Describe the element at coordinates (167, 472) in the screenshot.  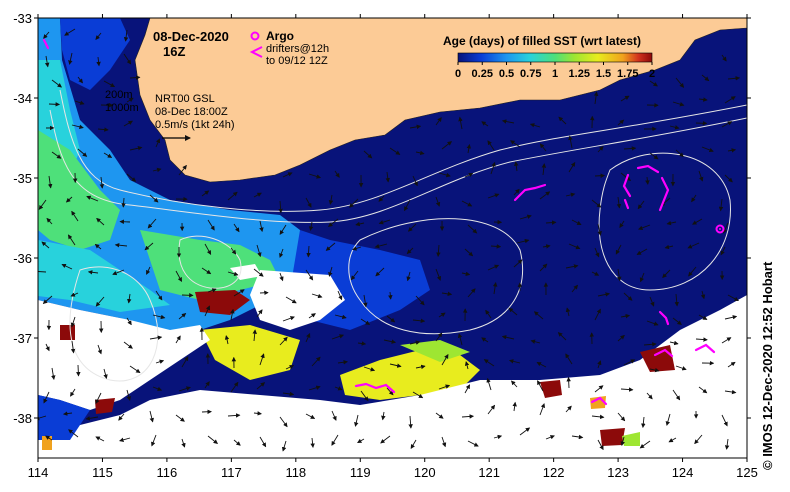
I see `lon-tick-label: 116` at that location.